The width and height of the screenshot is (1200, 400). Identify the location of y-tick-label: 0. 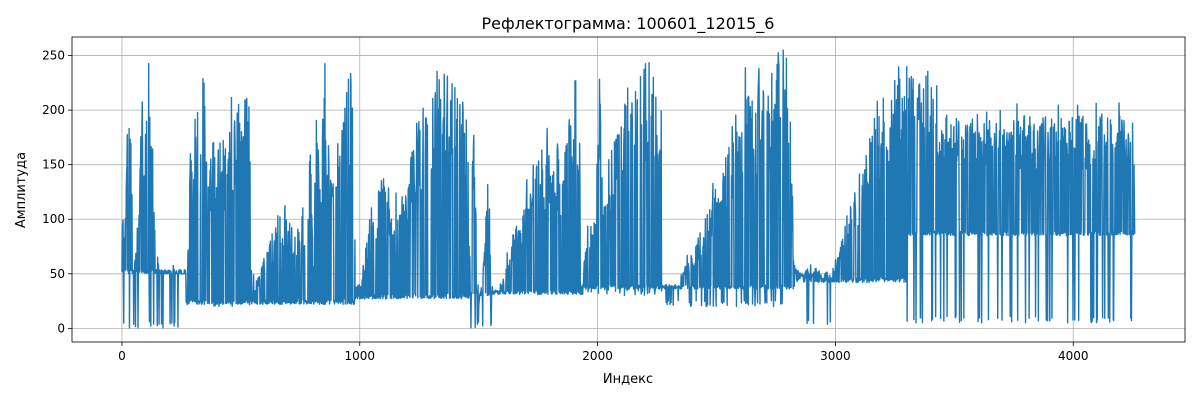
(61, 328).